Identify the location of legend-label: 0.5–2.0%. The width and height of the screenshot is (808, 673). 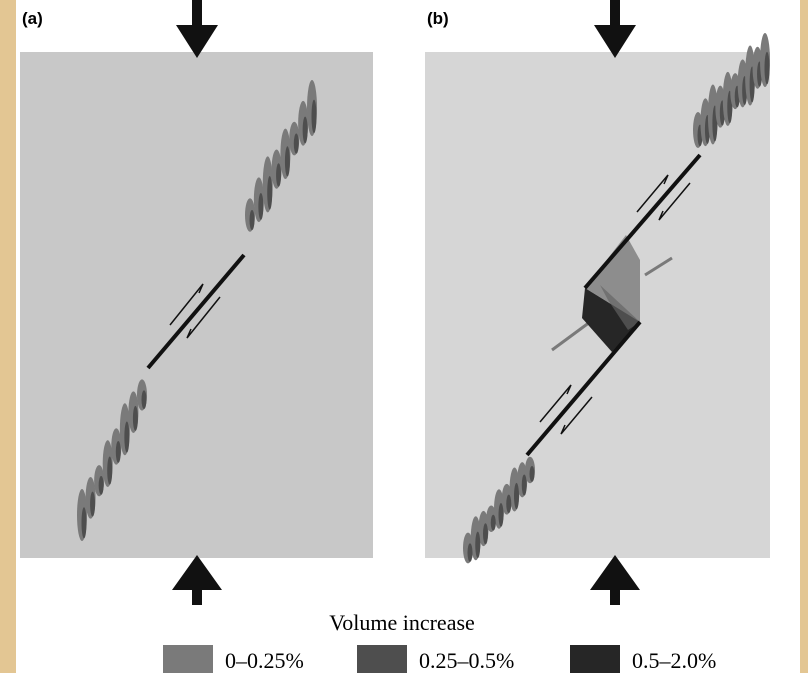
(674, 660).